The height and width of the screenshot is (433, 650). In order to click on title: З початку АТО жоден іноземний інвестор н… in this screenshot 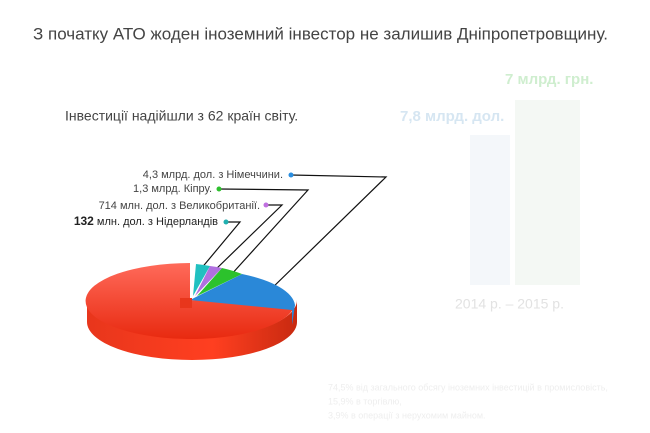, I will do `click(320, 33)`.